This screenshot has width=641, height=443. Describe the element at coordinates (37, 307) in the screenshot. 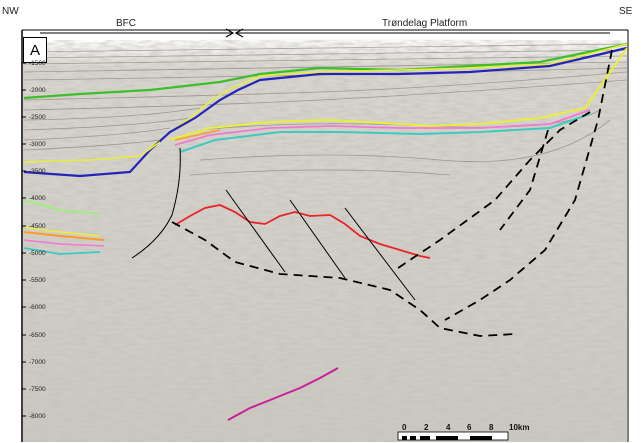

I see `depth-tick-label: -6000` at that location.